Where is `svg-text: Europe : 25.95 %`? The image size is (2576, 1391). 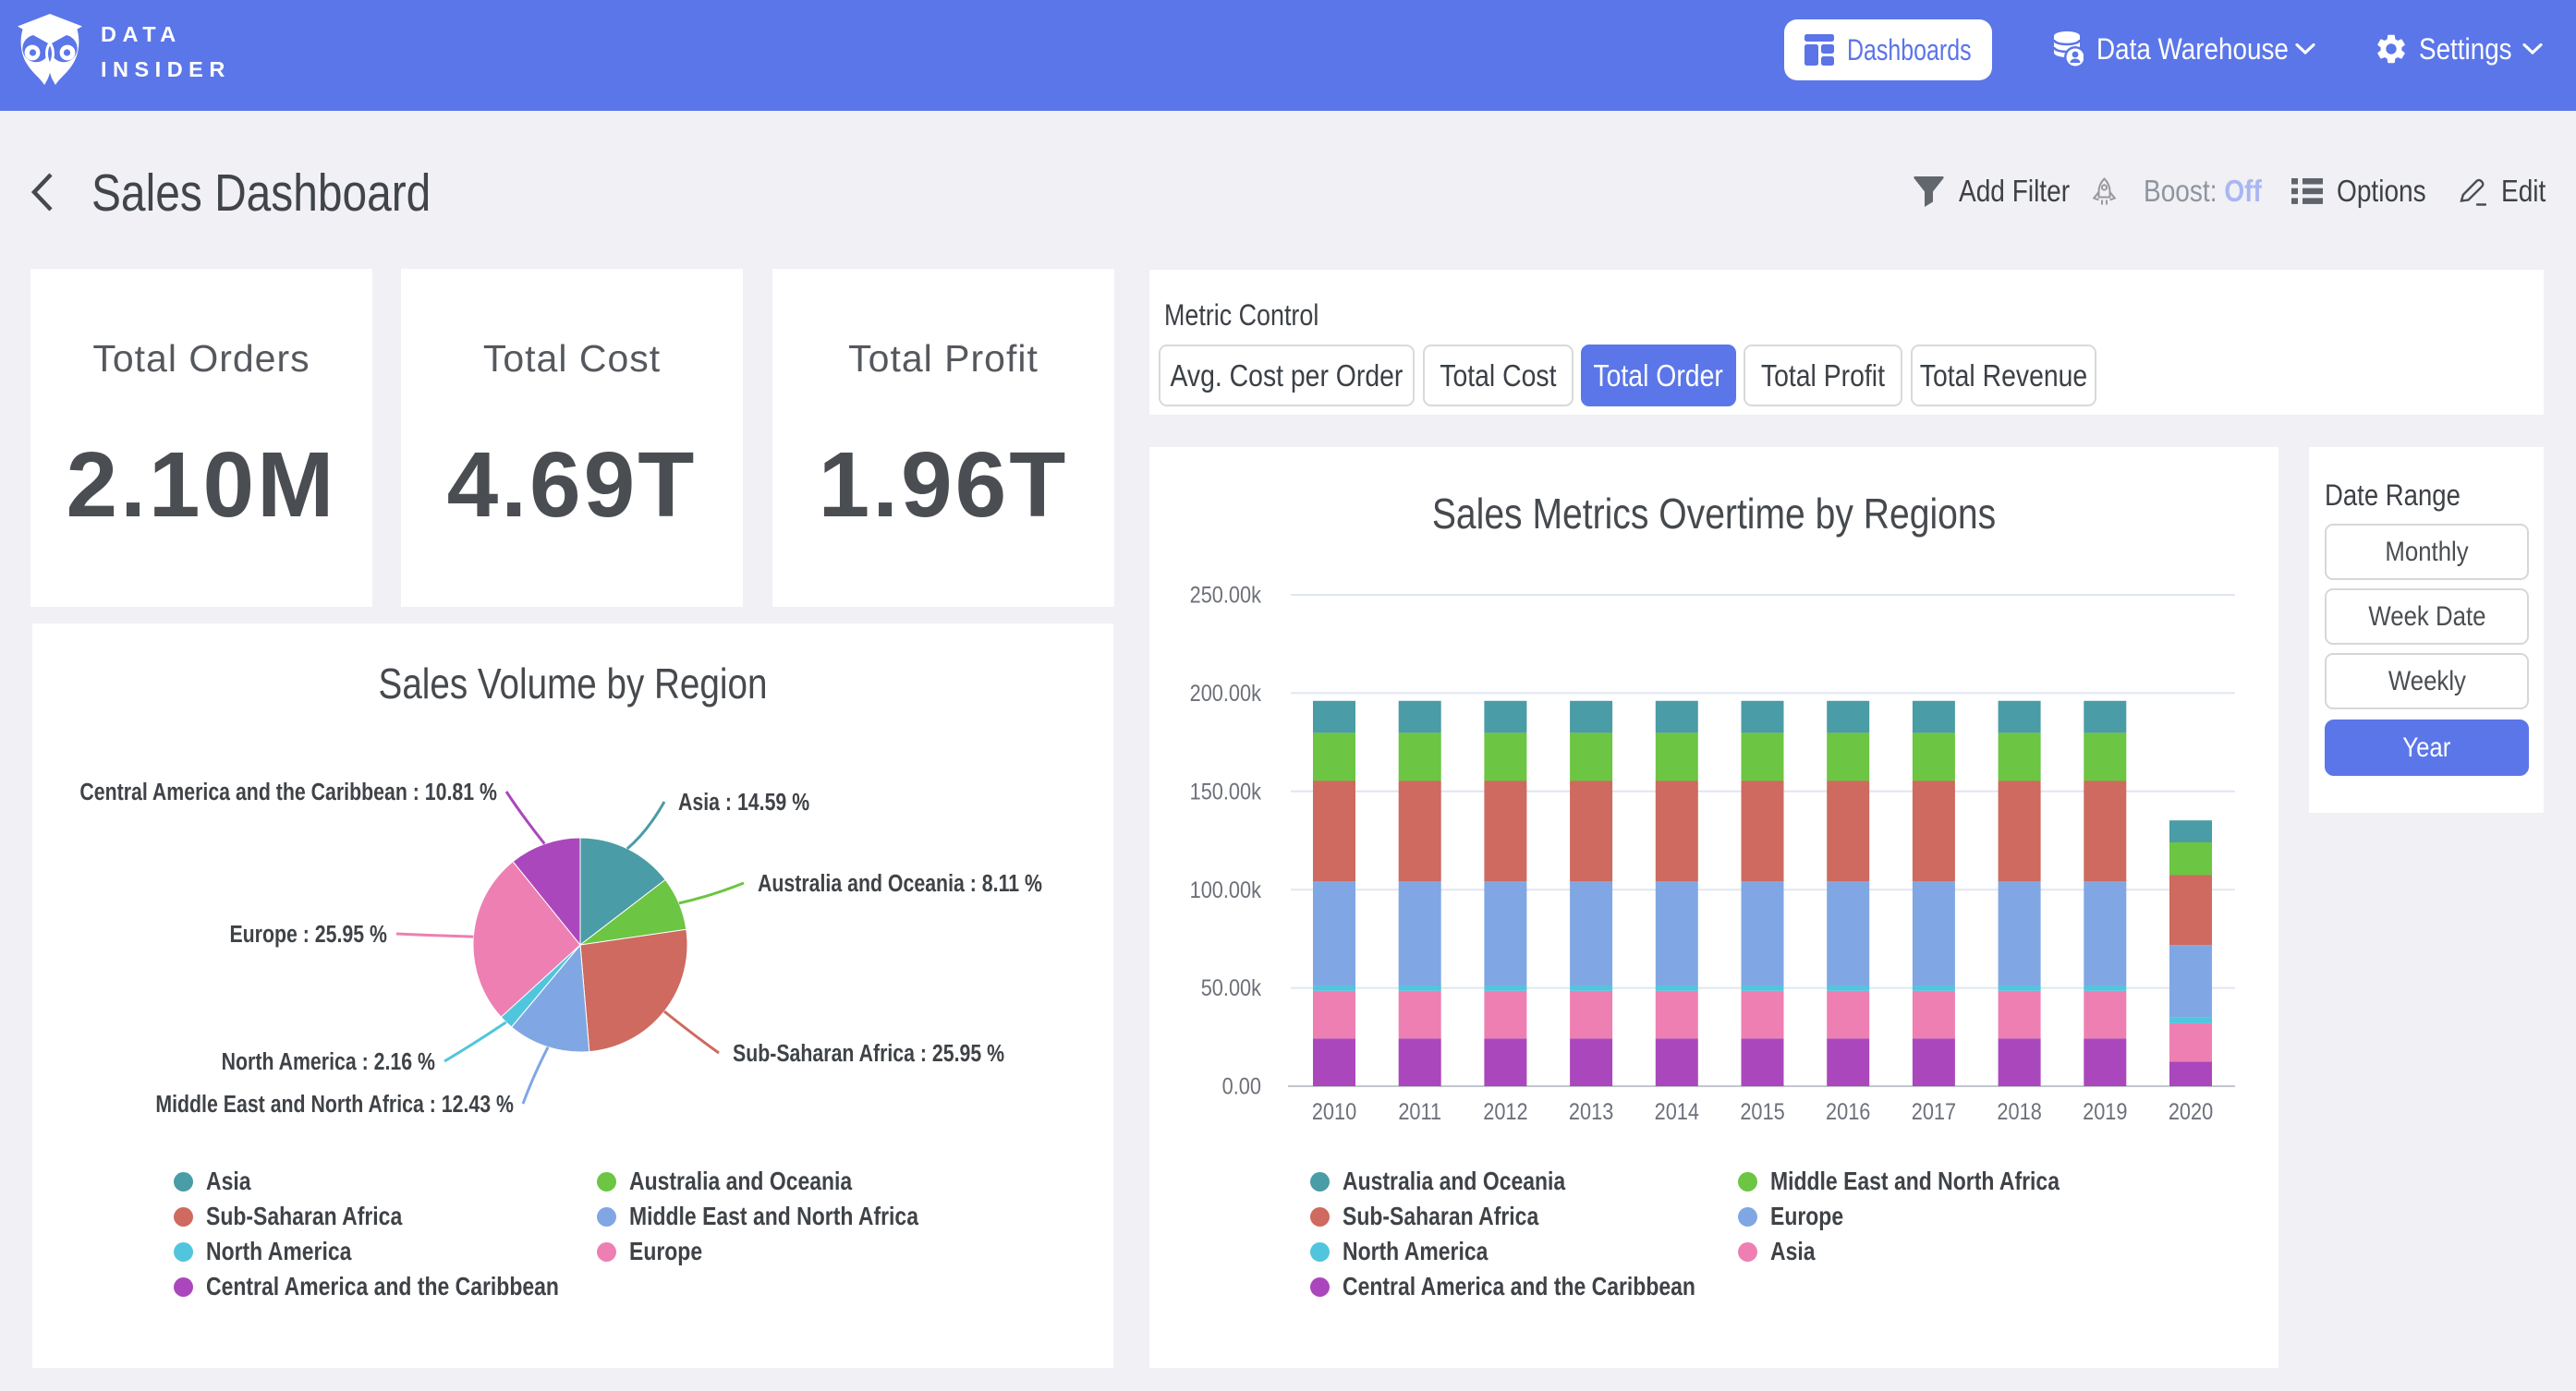 svg-text: Europe : 25.95 % is located at coordinates (308, 935).